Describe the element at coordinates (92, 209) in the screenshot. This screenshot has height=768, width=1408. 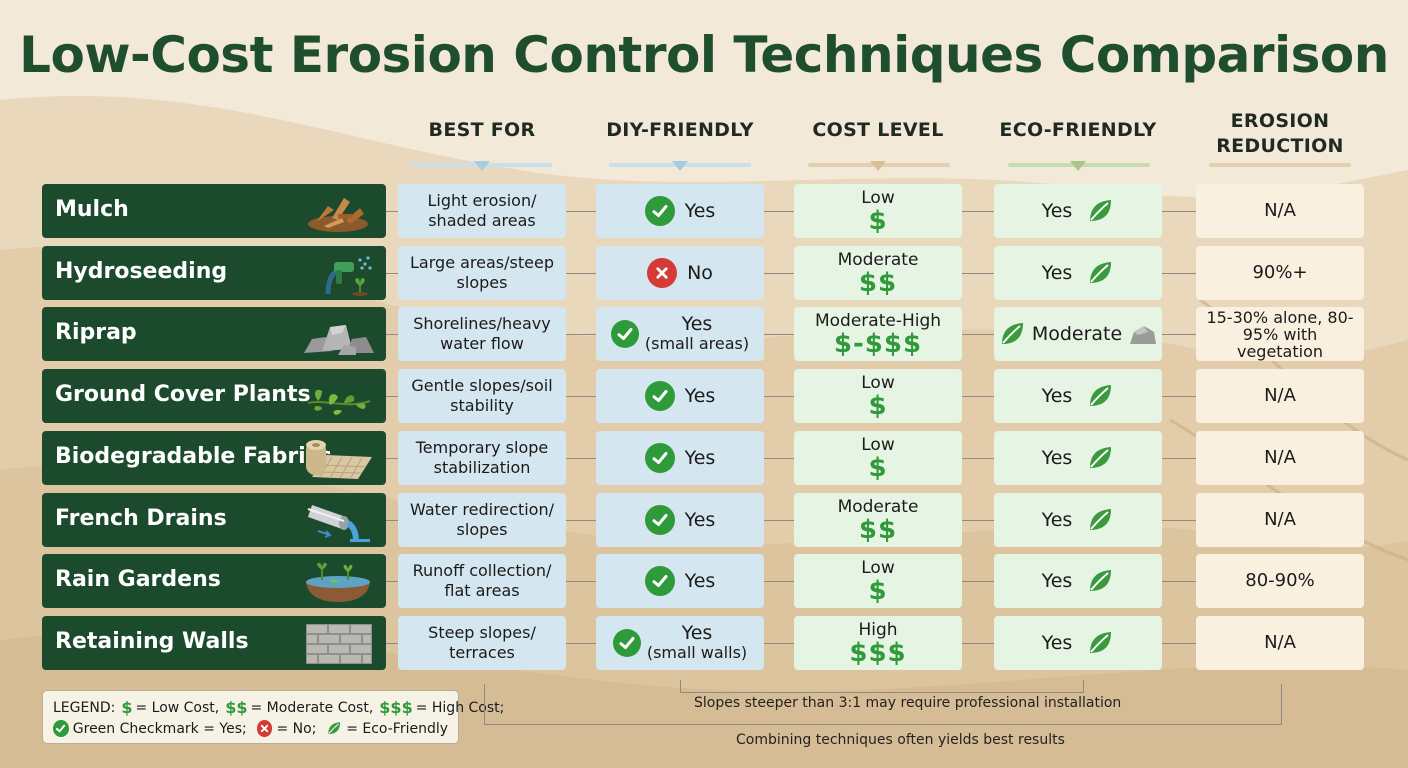
I see `method-name: Mulch` at that location.